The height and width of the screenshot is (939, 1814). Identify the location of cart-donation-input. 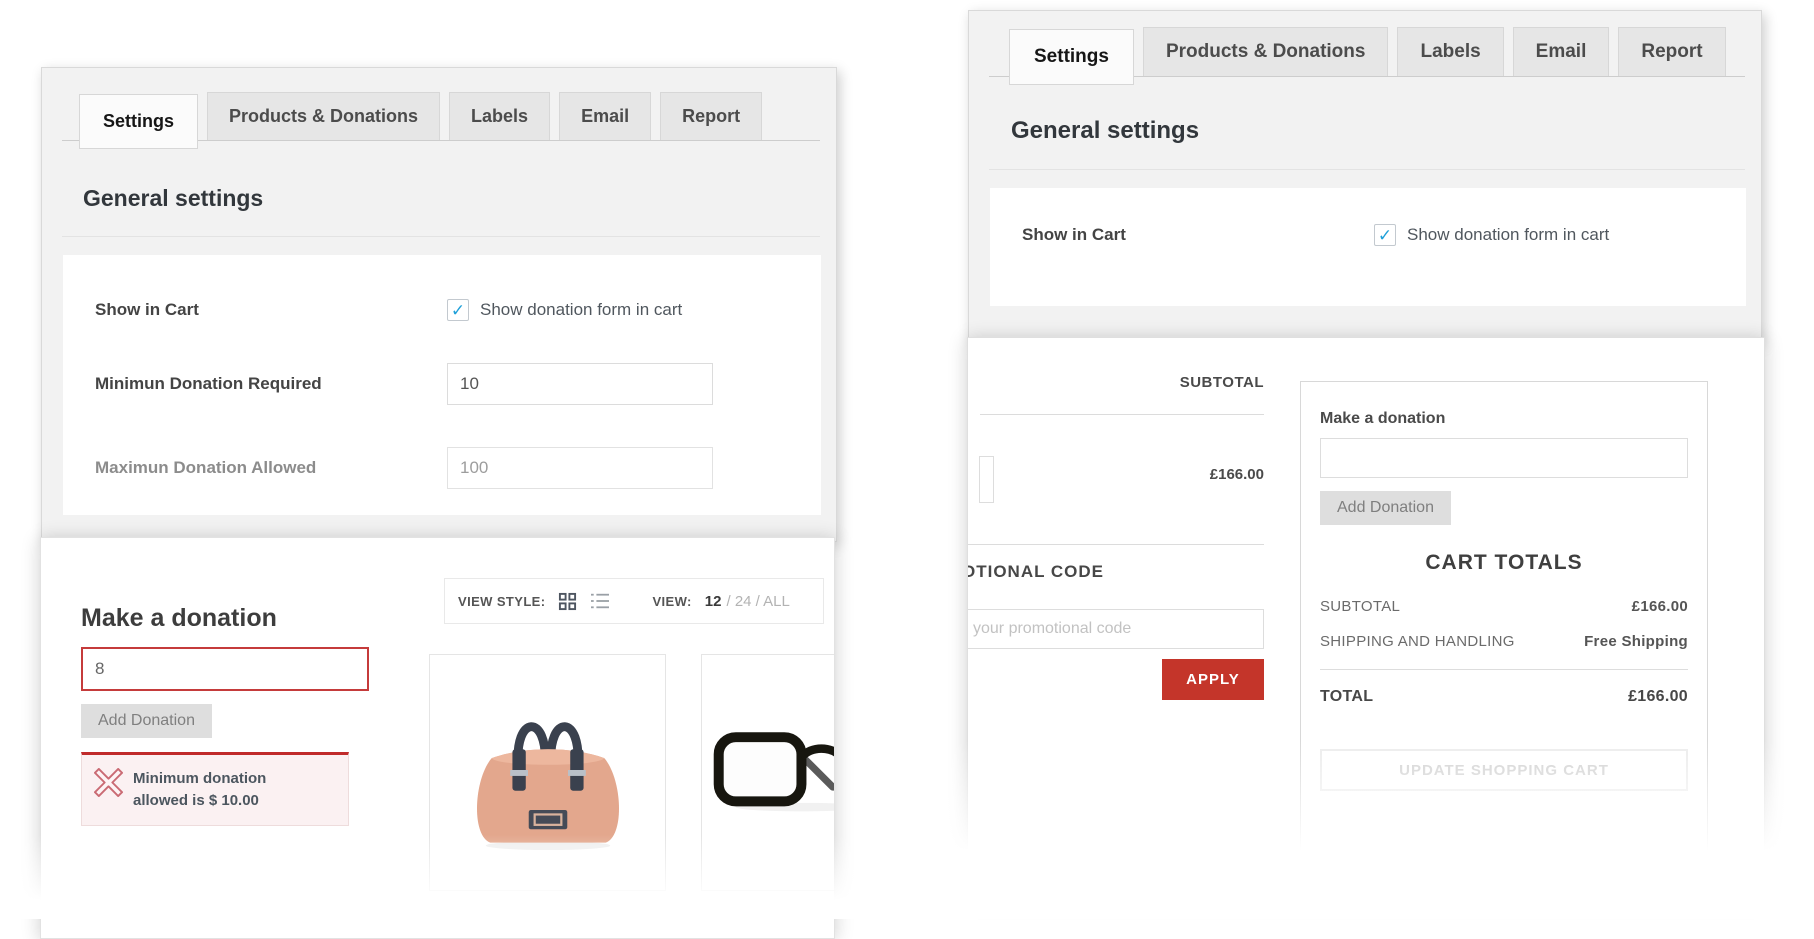
(1504, 458).